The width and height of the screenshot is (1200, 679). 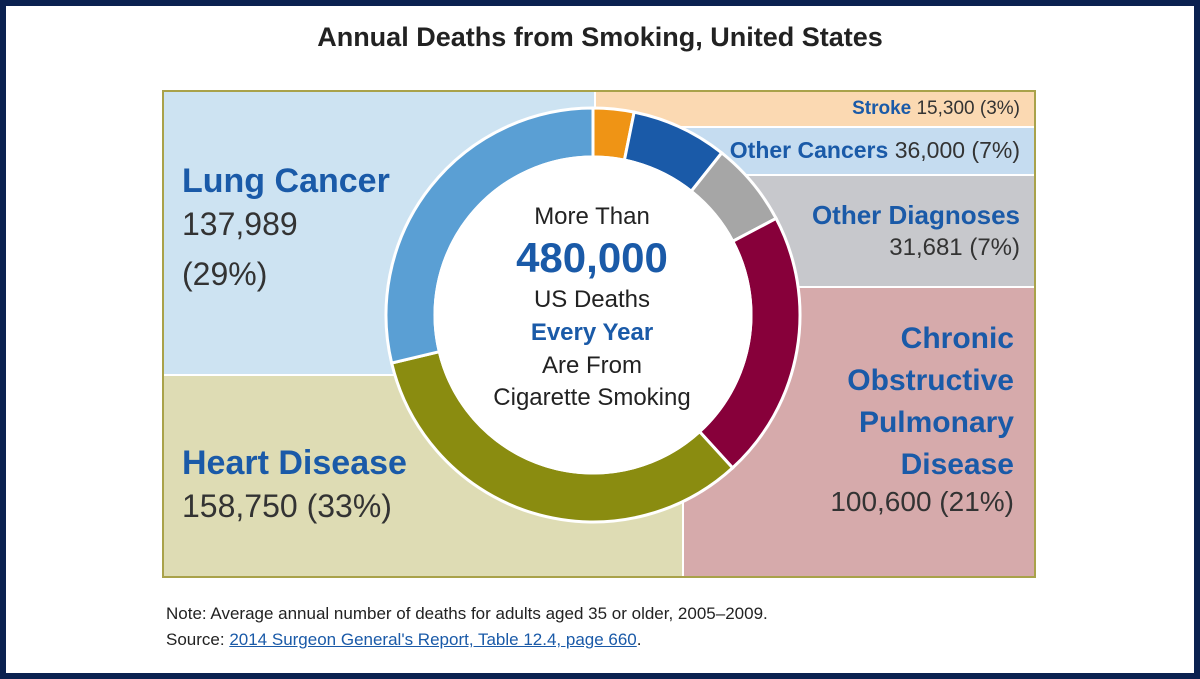 I want to click on other-cancers-label-row: Other Cancers 36,000 (7%), so click(x=875, y=150).